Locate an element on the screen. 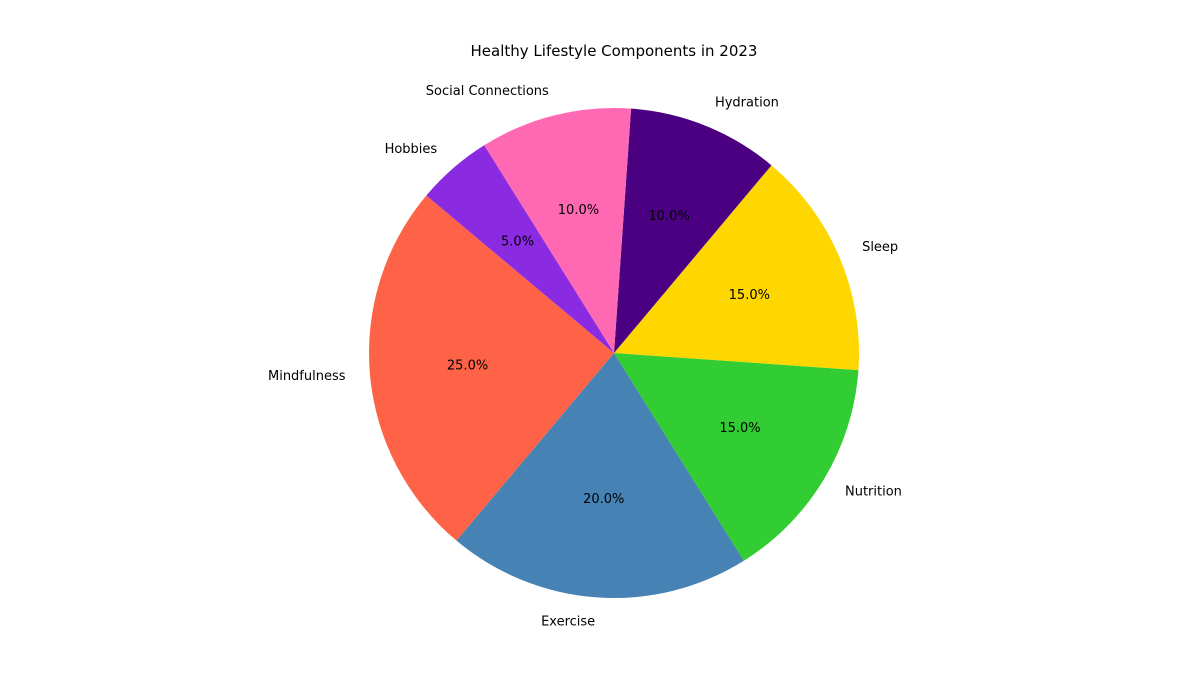 This screenshot has height=700, width=1200. chart-title: Healthy Lifestyle Components in 2023 is located at coordinates (614, 51).